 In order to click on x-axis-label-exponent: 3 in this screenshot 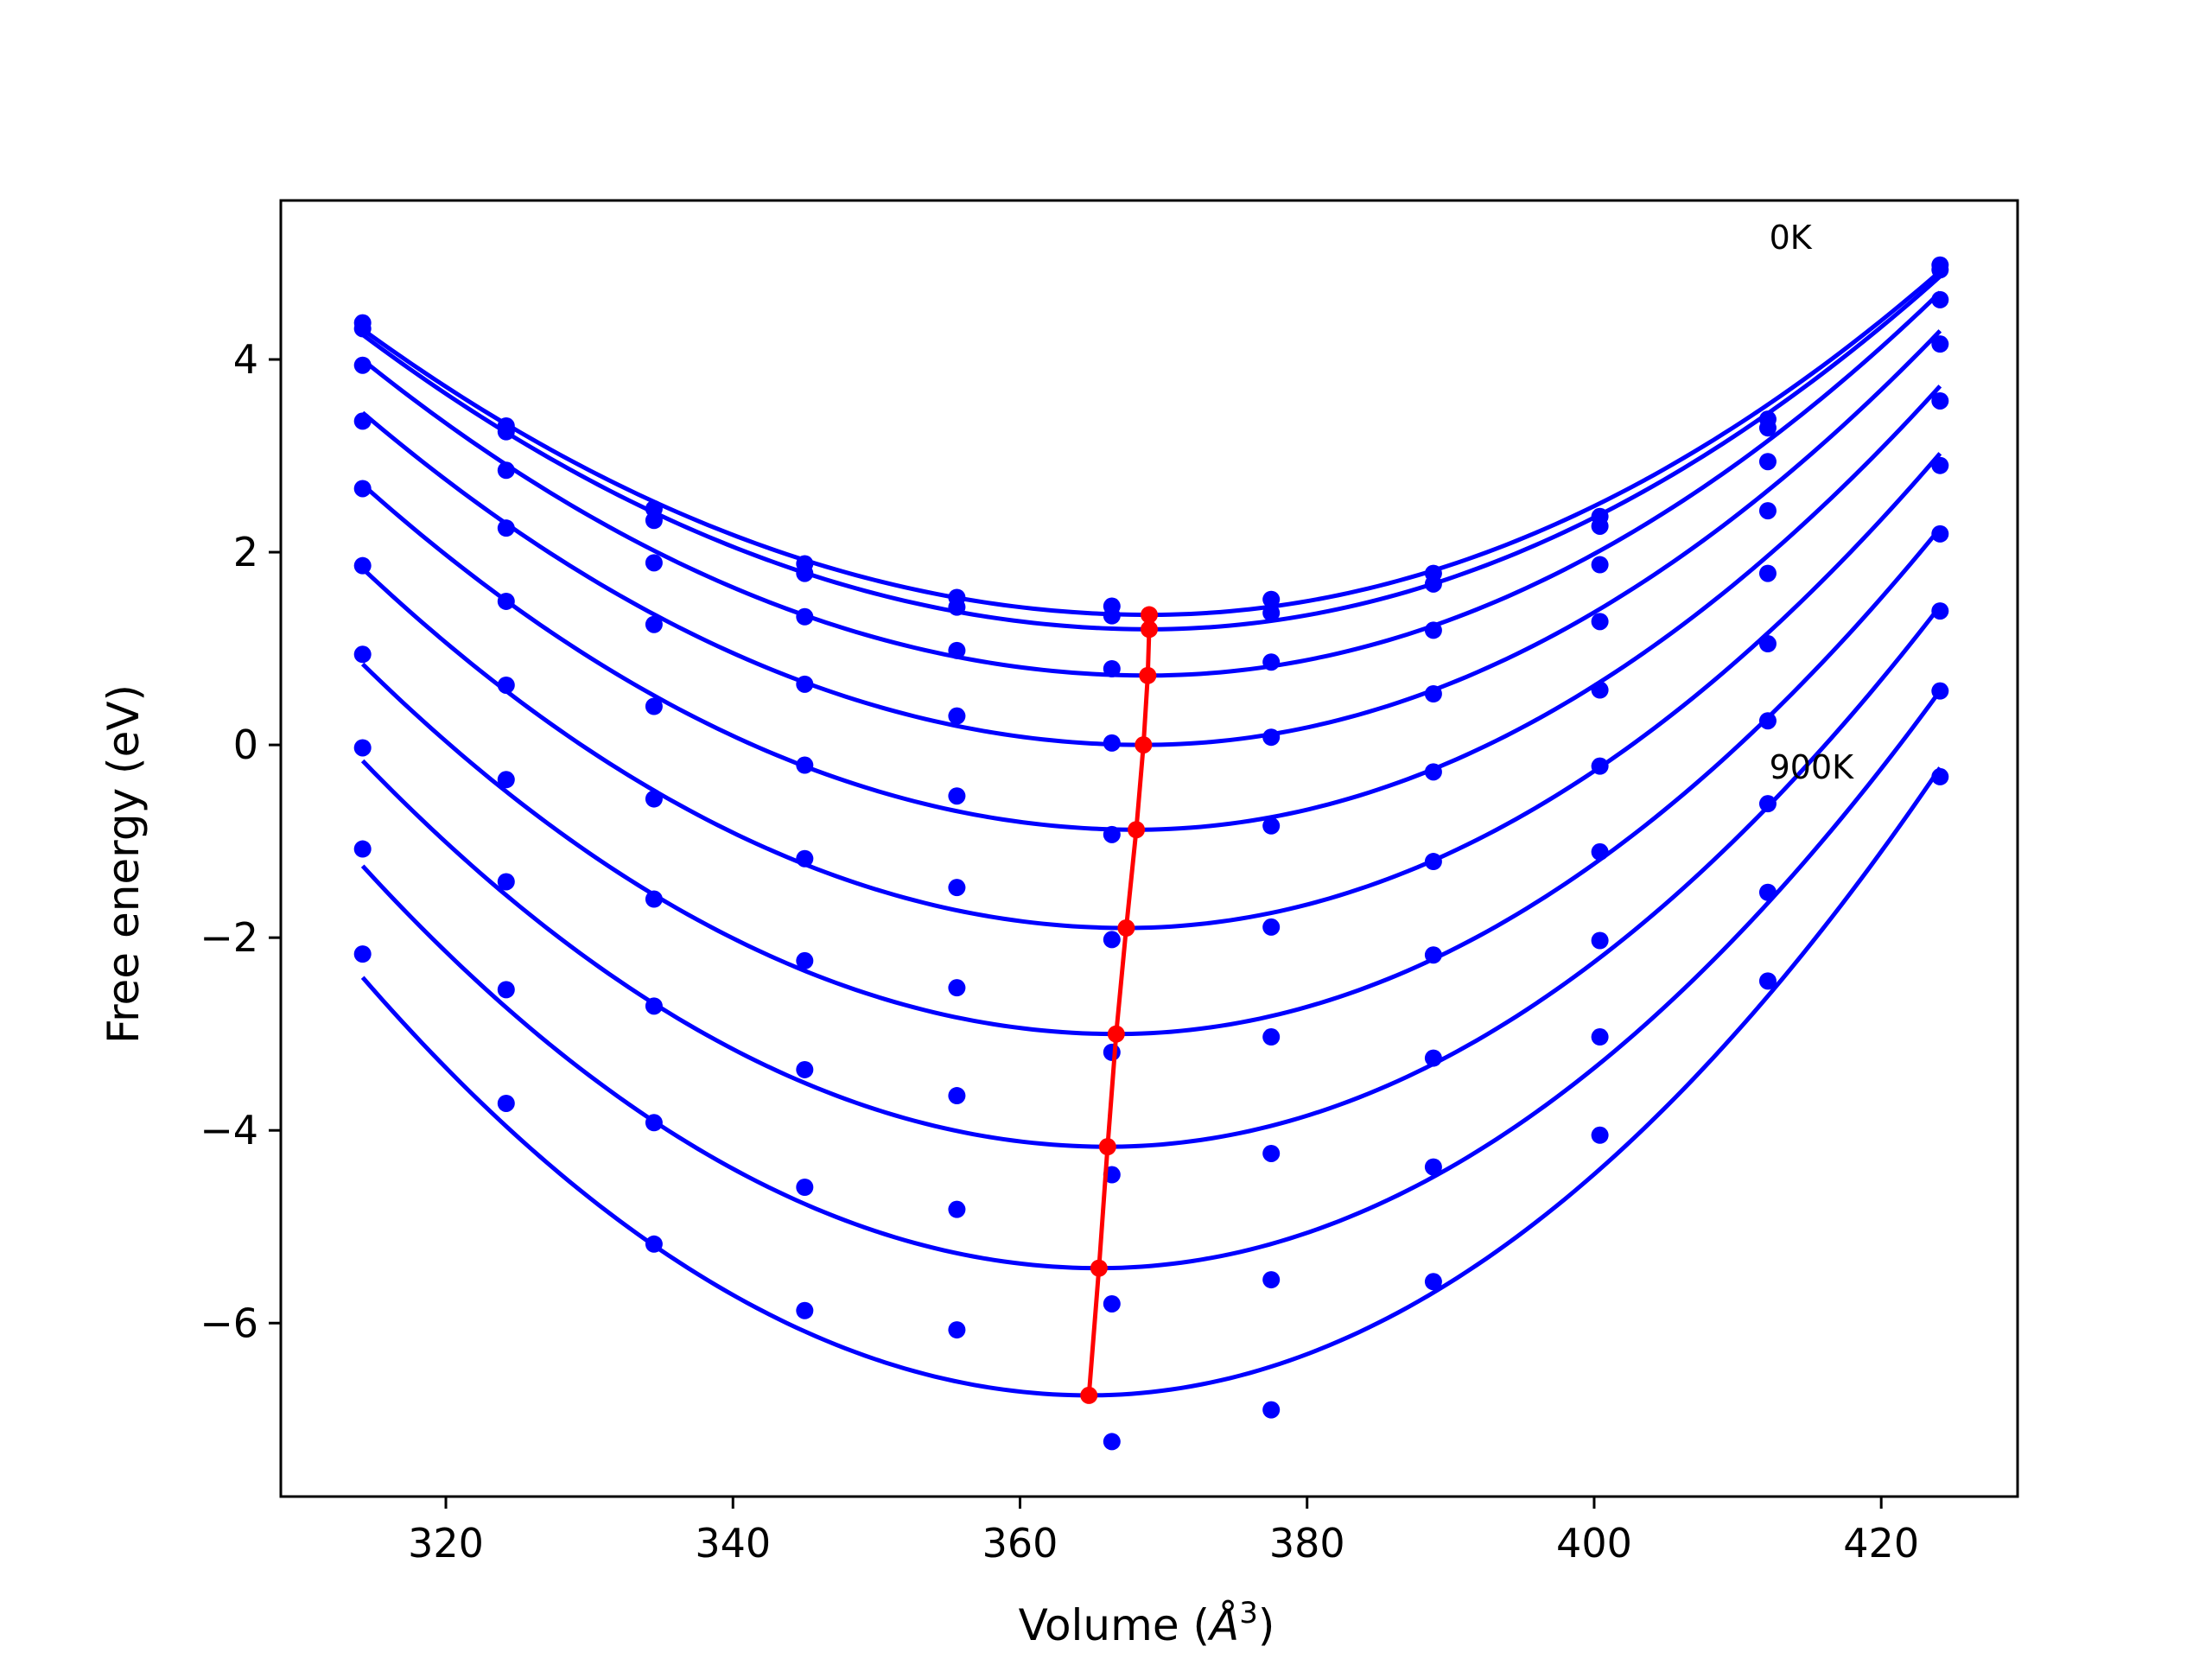, I will do `click(1248, 1613)`.